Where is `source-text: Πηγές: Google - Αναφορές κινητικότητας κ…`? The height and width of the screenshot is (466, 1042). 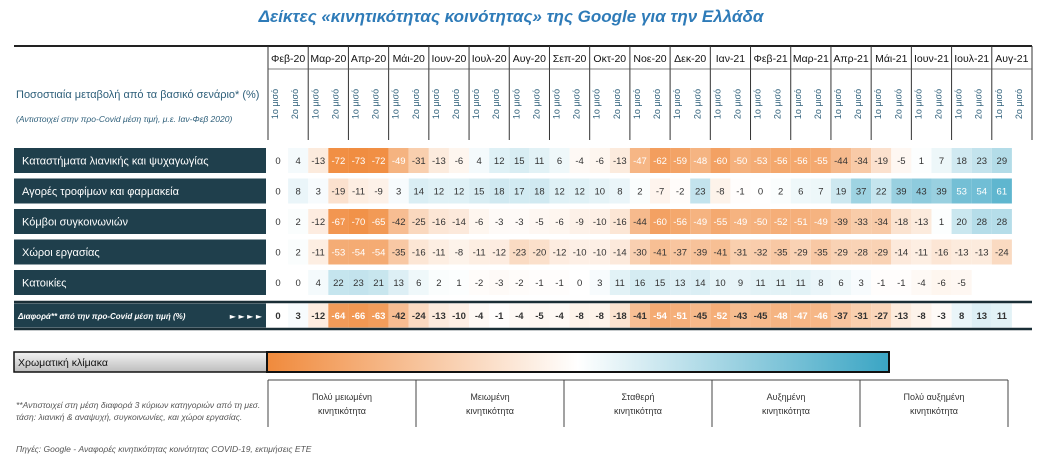 source-text: Πηγές: Google - Αναφορές κινητικότητας κ… is located at coordinates (164, 449).